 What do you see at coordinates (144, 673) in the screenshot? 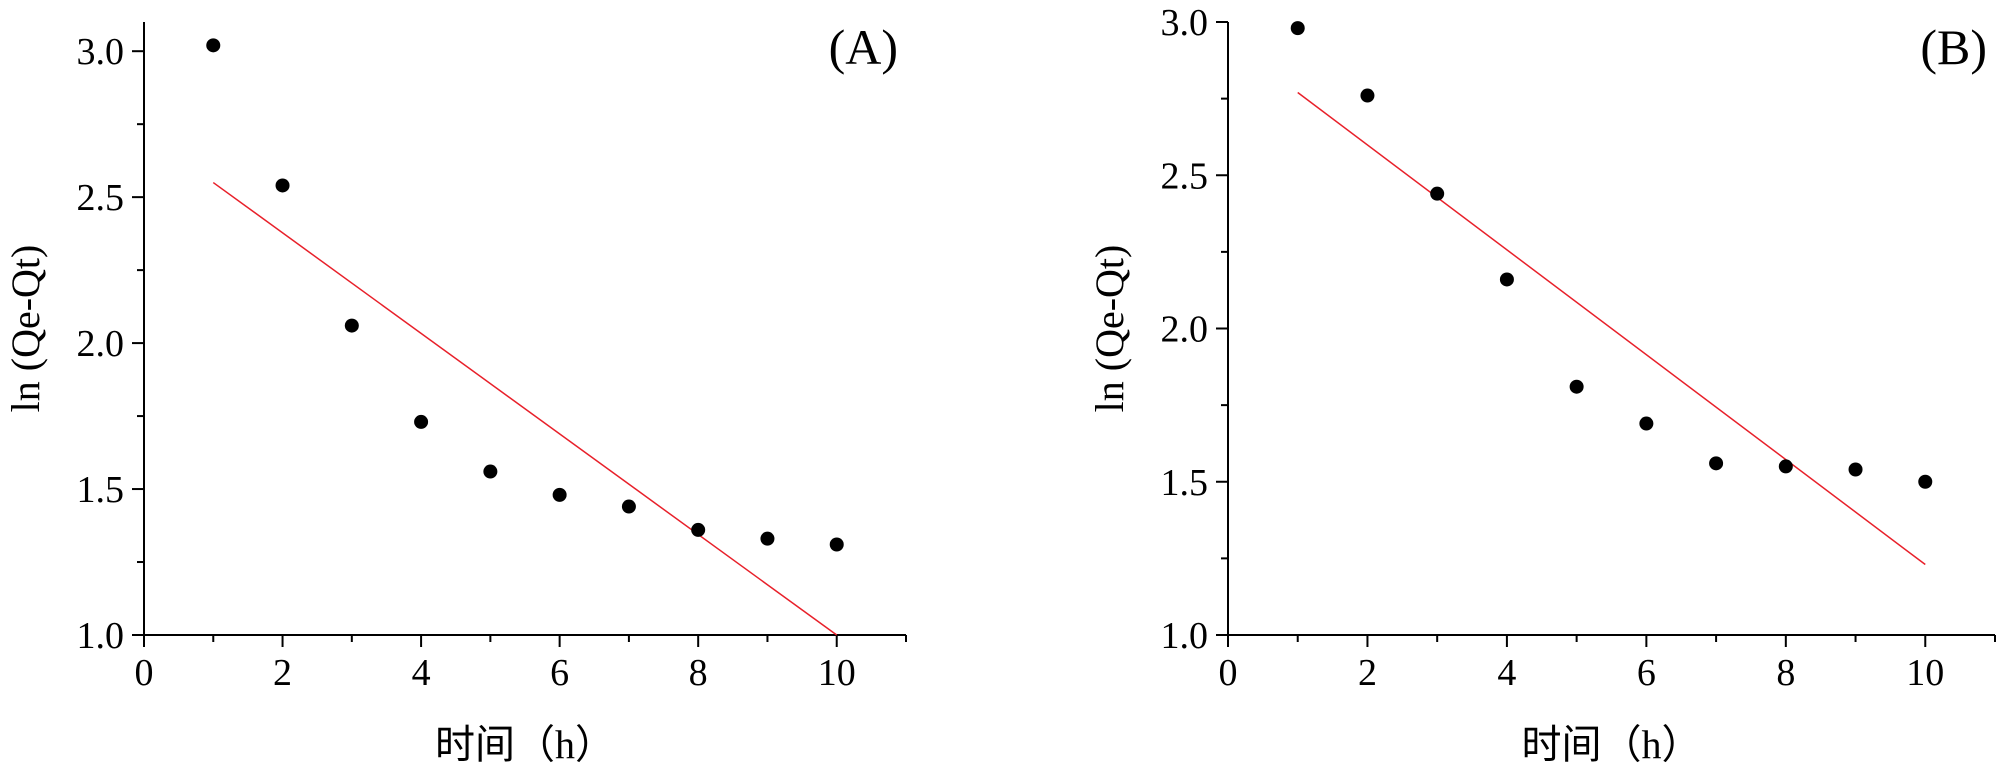
I see `panel-a-x-tick-label: 0` at bounding box center [144, 673].